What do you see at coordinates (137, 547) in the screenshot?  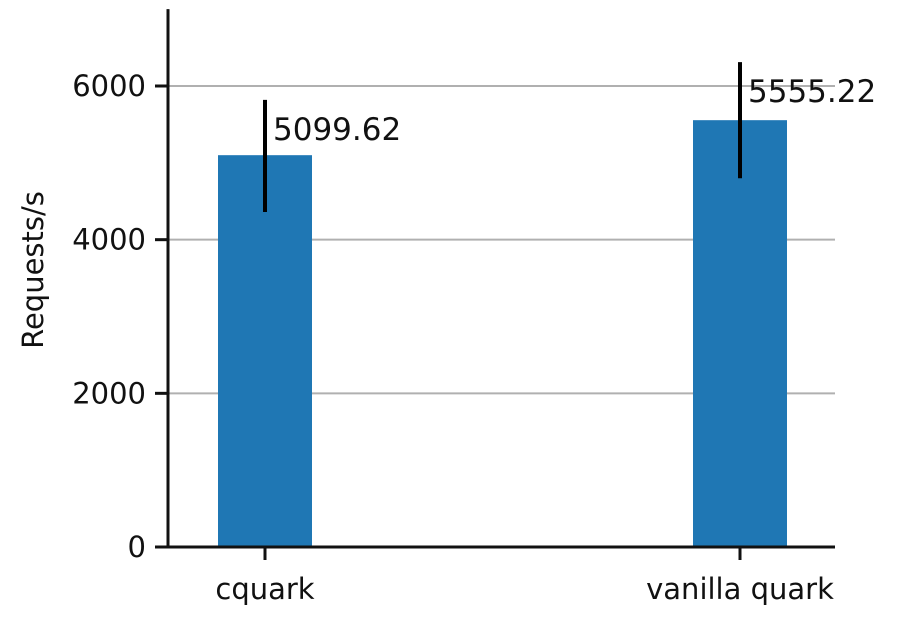 I see `y-tick-label-0: 0` at bounding box center [137, 547].